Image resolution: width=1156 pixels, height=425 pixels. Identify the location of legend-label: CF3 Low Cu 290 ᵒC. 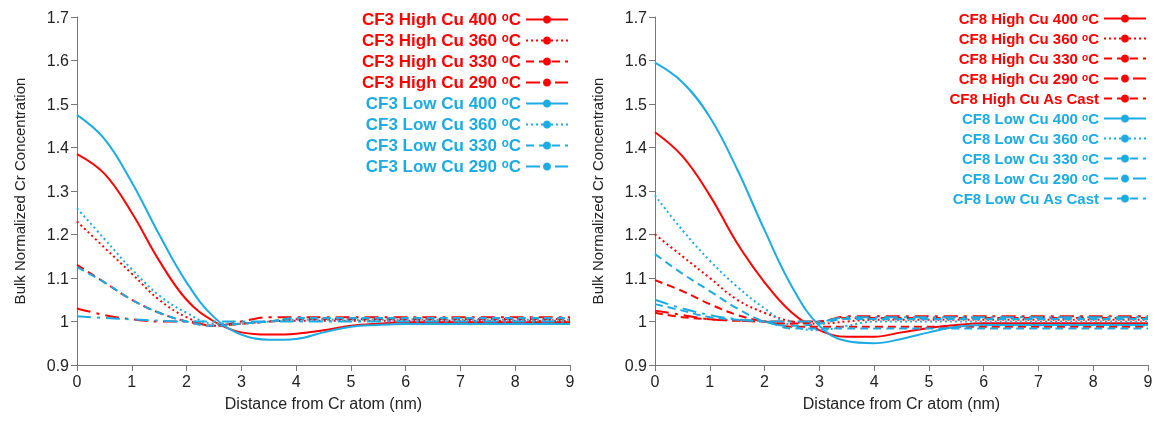
(443, 166).